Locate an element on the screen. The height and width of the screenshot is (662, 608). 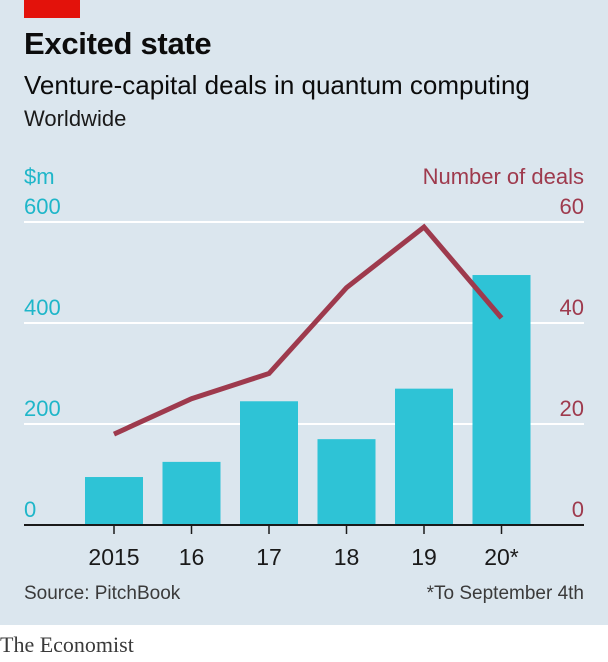
x-tick-label: 17 is located at coordinates (269, 557).